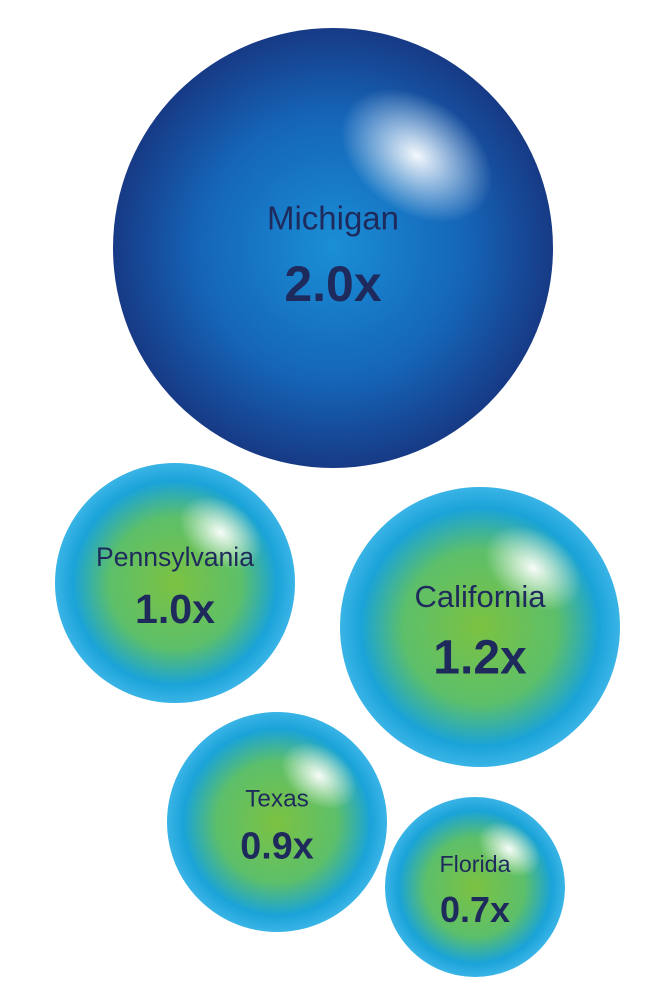  I want to click on bubble-label: Michigan, so click(333, 218).